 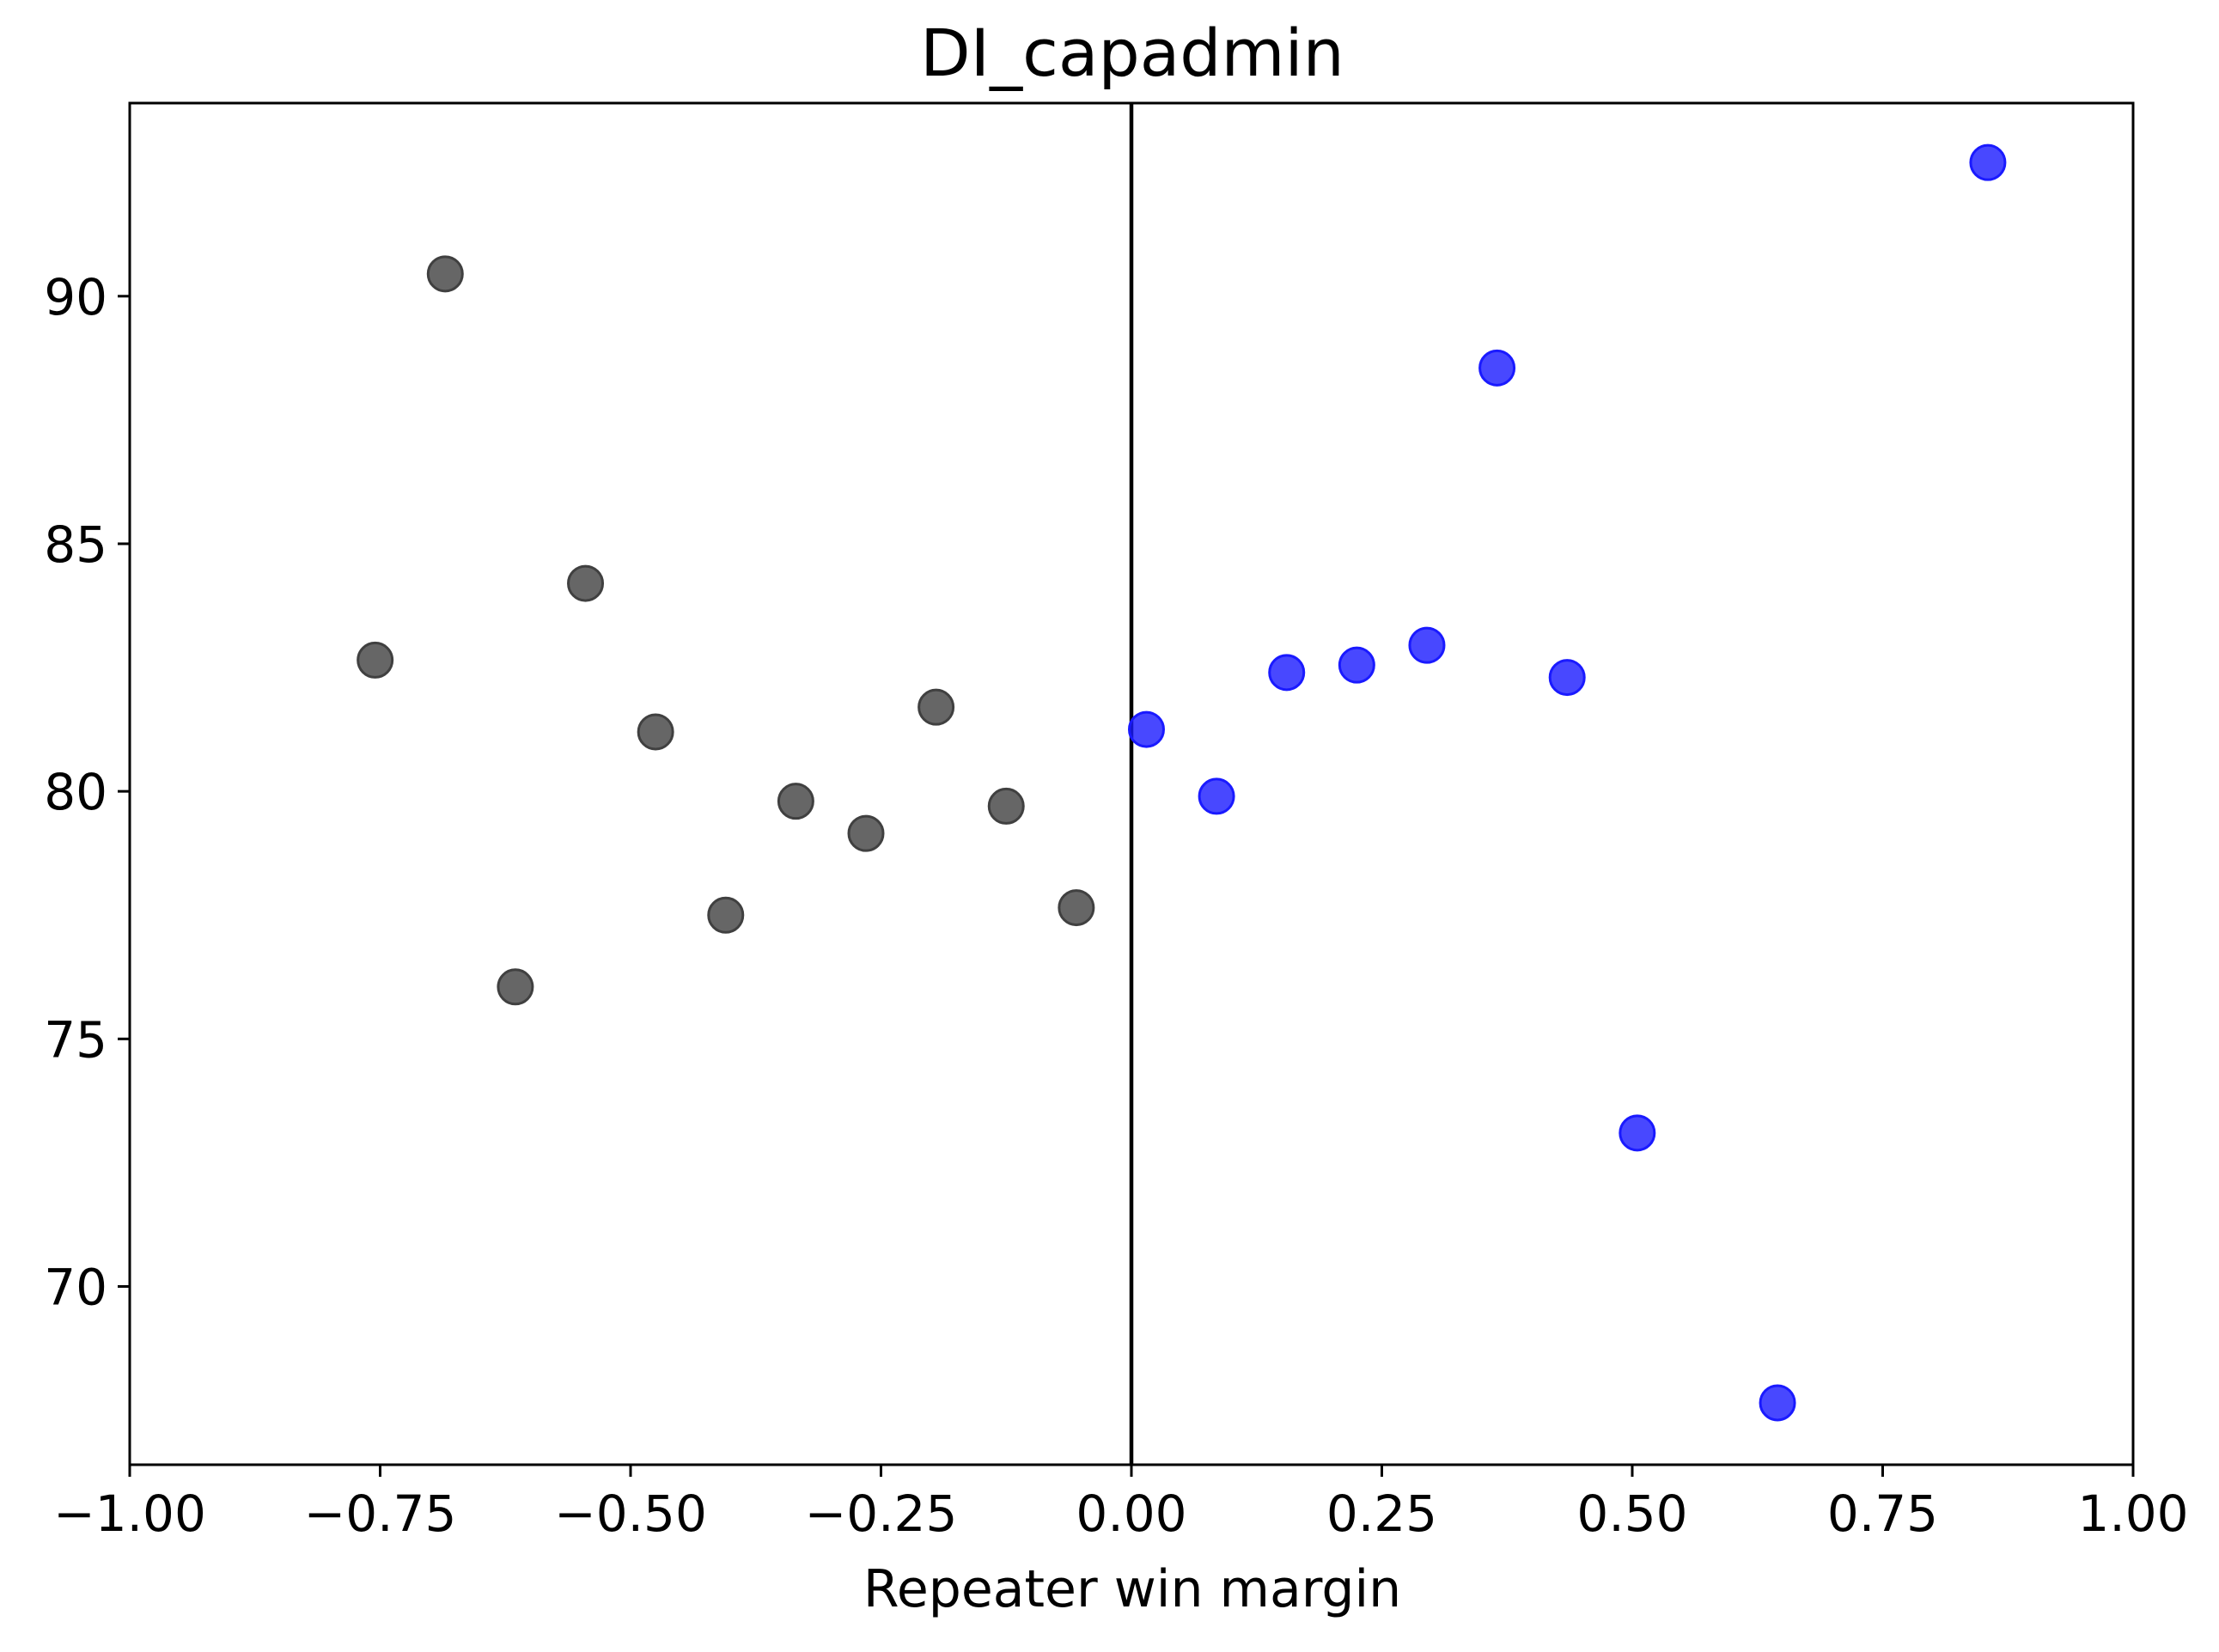 What do you see at coordinates (76, 792) in the screenshot?
I see `y-tick-label: 80` at bounding box center [76, 792].